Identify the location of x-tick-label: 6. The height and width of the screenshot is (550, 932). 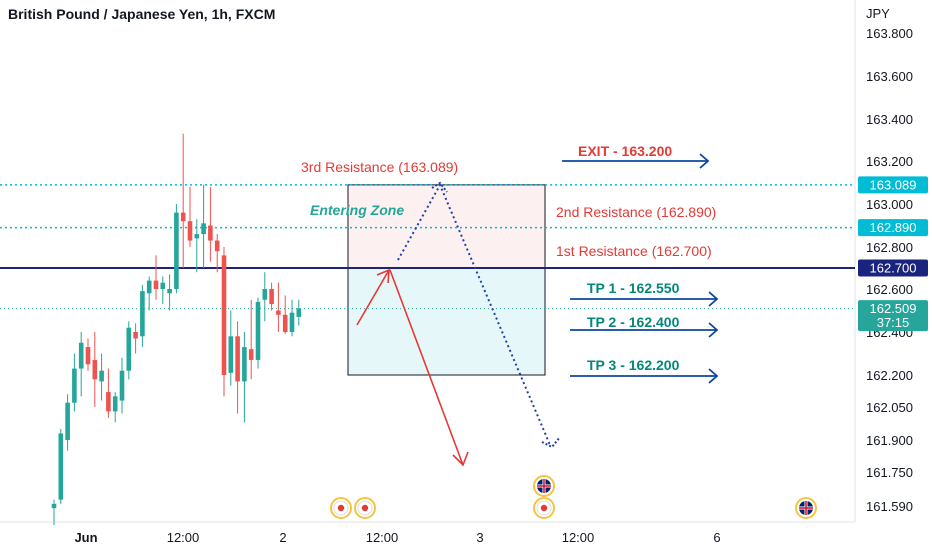
(716, 537).